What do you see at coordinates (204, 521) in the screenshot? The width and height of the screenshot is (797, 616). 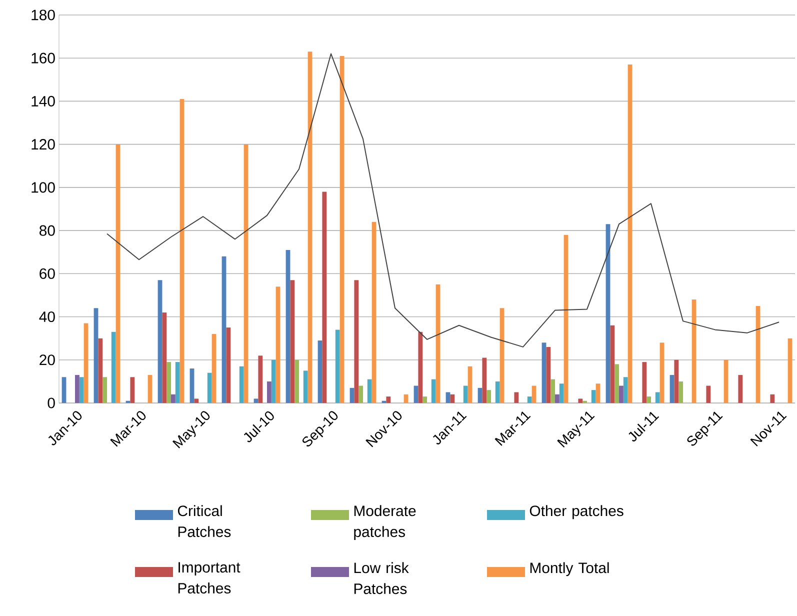 I see `legend-label: Critical Patches` at bounding box center [204, 521].